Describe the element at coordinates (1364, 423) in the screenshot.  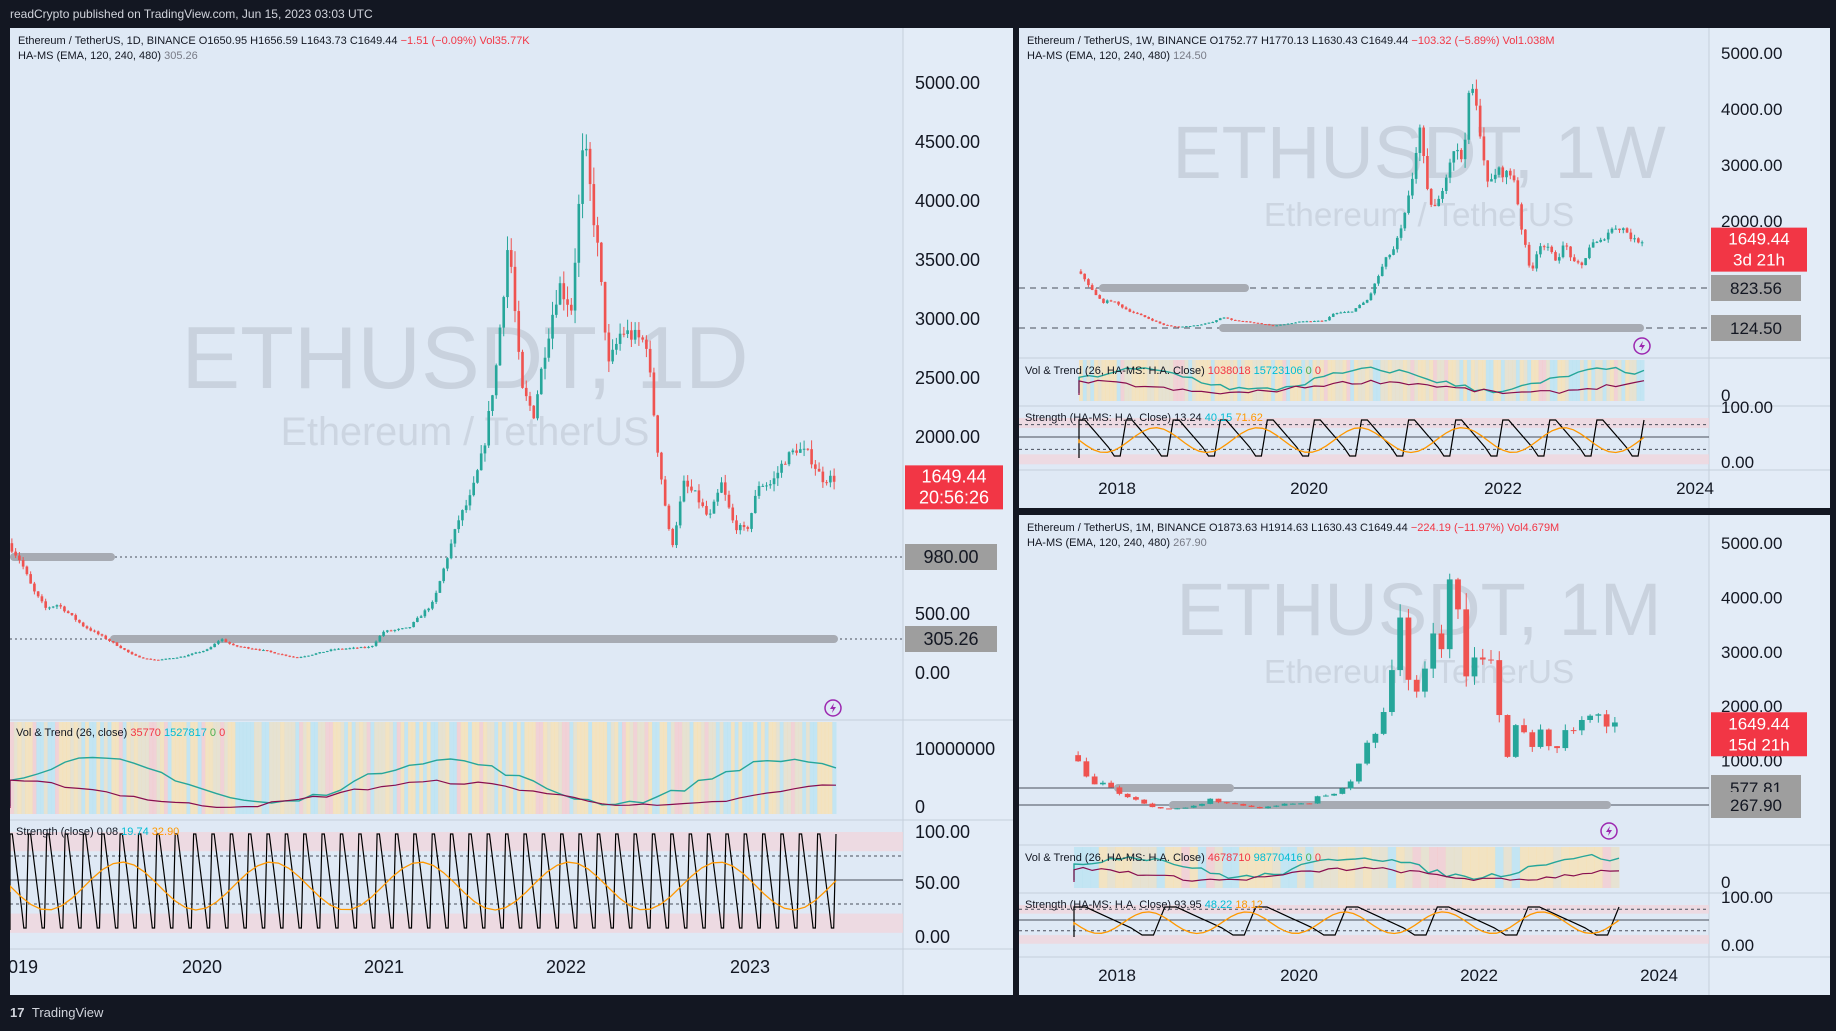
I see `overbought-zone` at that location.